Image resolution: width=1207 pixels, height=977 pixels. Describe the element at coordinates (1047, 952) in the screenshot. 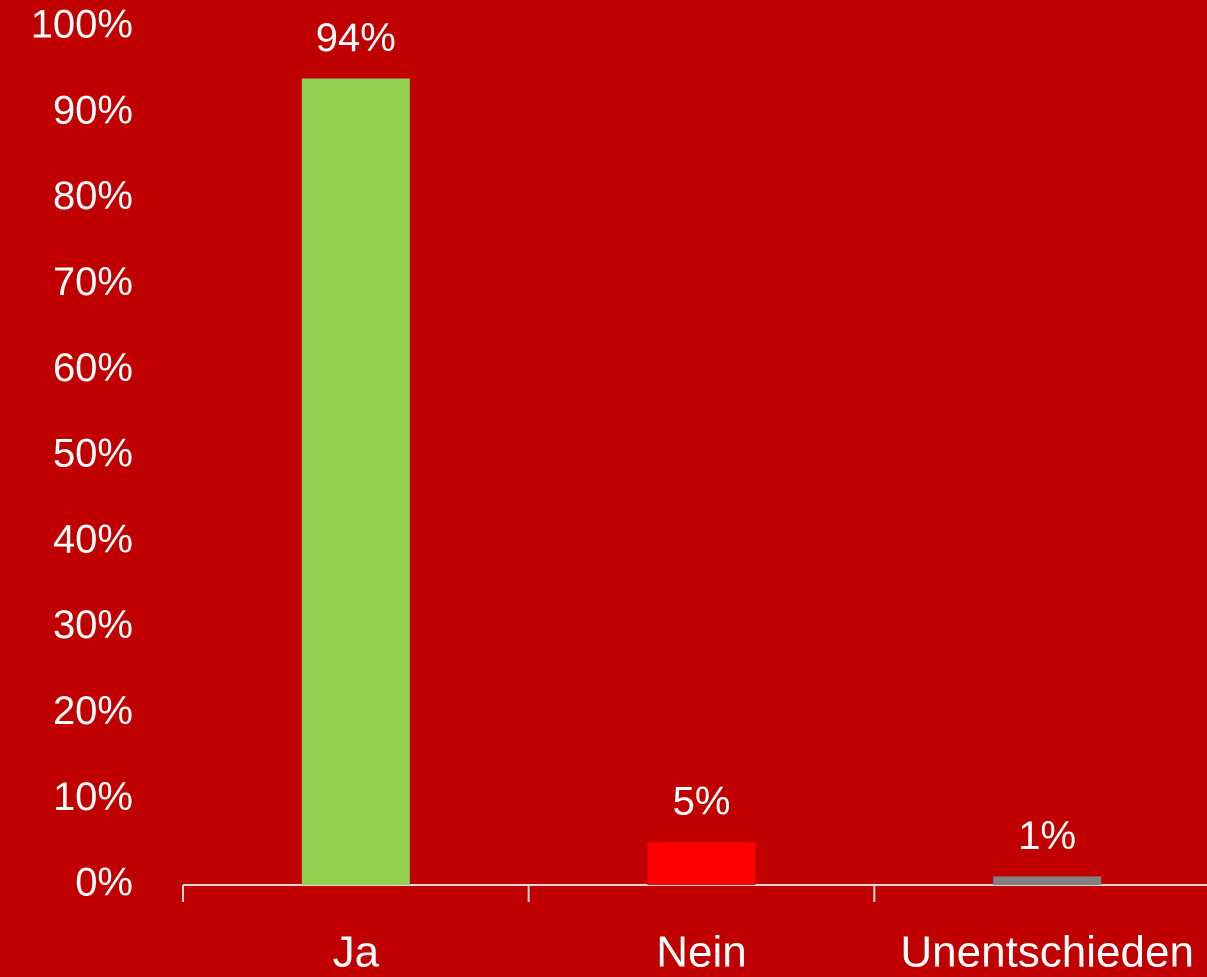

I see `x-tick-label: Unentschieden` at that location.